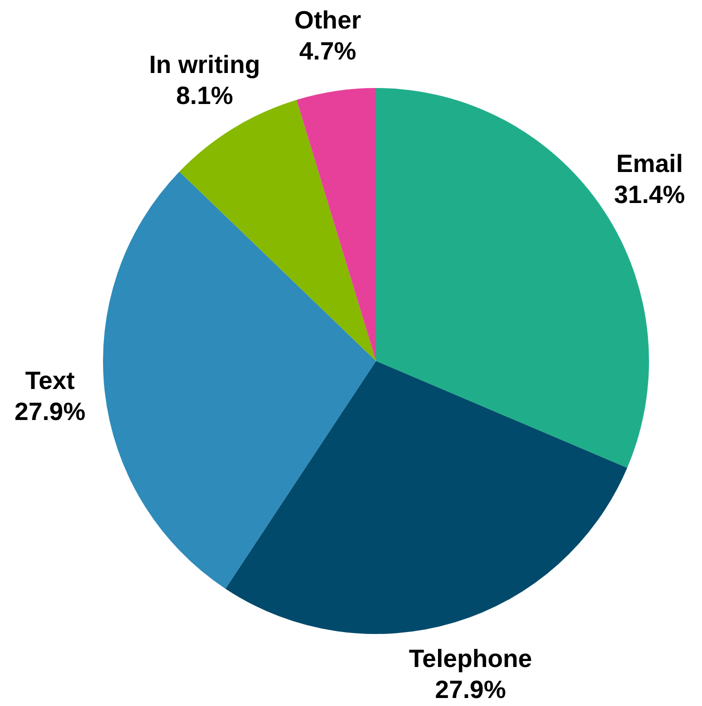 The height and width of the screenshot is (706, 702). Describe the element at coordinates (205, 96) in the screenshot. I see `data-label: 8.1%` at that location.